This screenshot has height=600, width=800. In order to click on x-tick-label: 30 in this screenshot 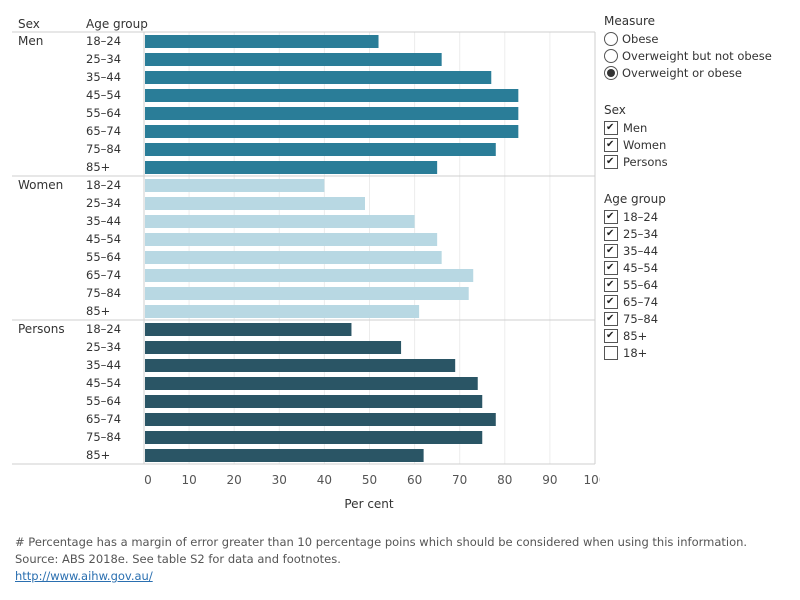, I will do `click(279, 480)`.